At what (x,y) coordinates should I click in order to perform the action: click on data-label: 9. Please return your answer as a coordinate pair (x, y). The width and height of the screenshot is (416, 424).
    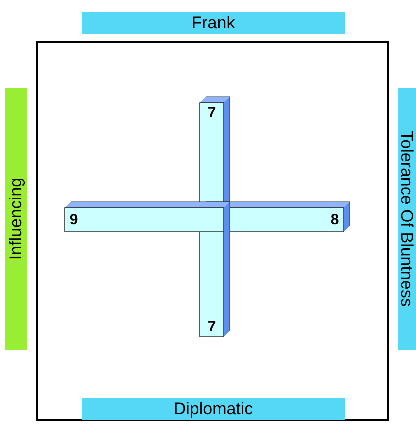
    Looking at the image, I should click on (74, 220).